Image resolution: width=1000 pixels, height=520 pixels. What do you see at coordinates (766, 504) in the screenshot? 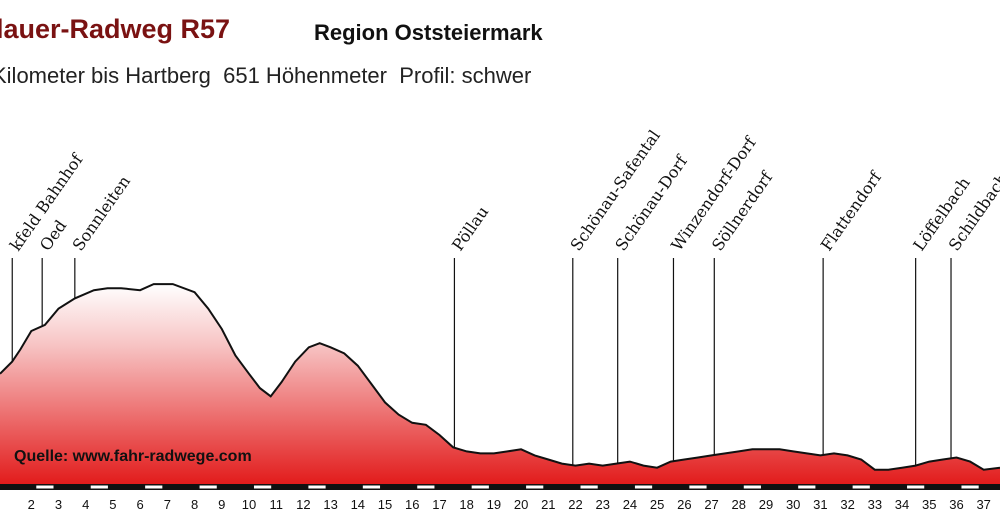
I see `km-tick-label: 29` at bounding box center [766, 504].